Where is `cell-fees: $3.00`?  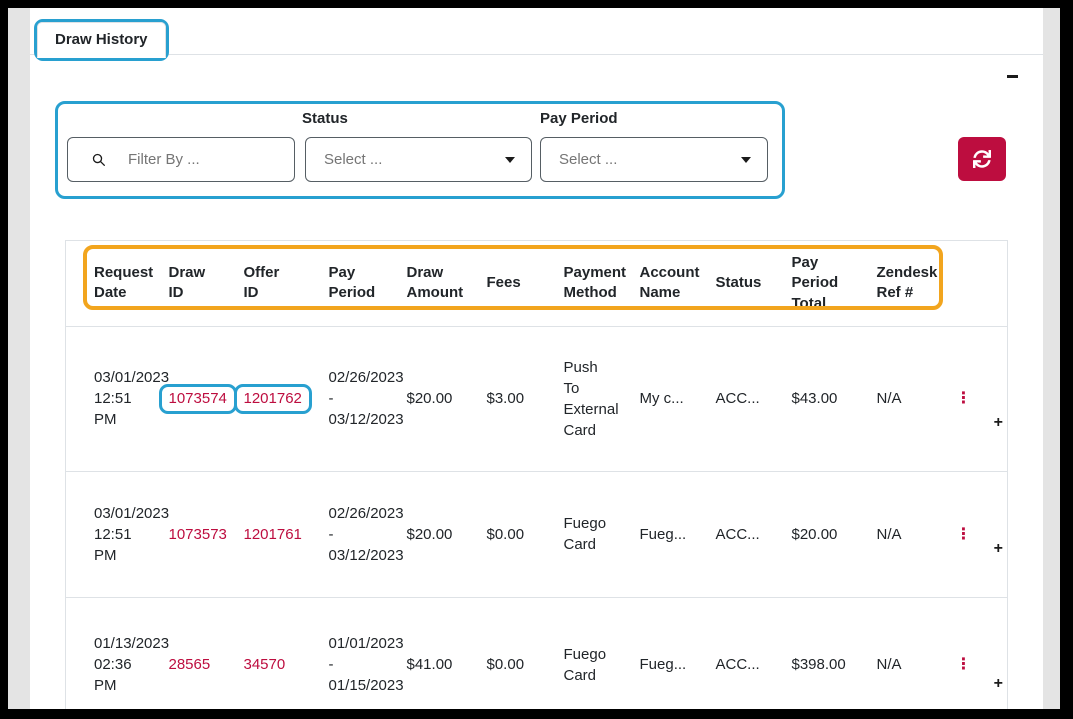
cell-fees: $3.00 is located at coordinates (505, 399).